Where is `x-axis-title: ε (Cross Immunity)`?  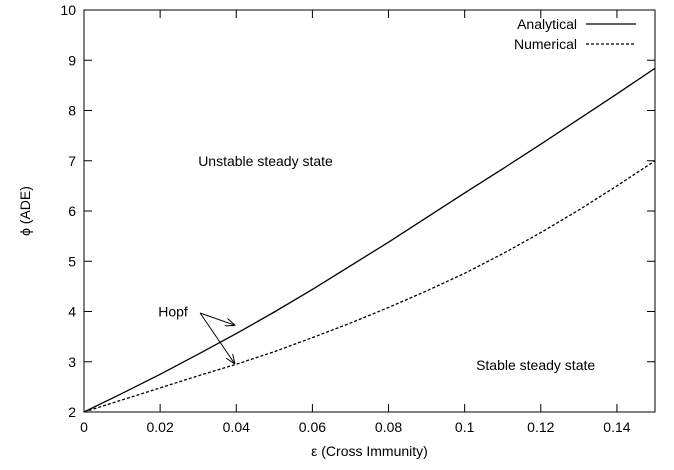
x-axis-title: ε (Cross Immunity) is located at coordinates (369, 451).